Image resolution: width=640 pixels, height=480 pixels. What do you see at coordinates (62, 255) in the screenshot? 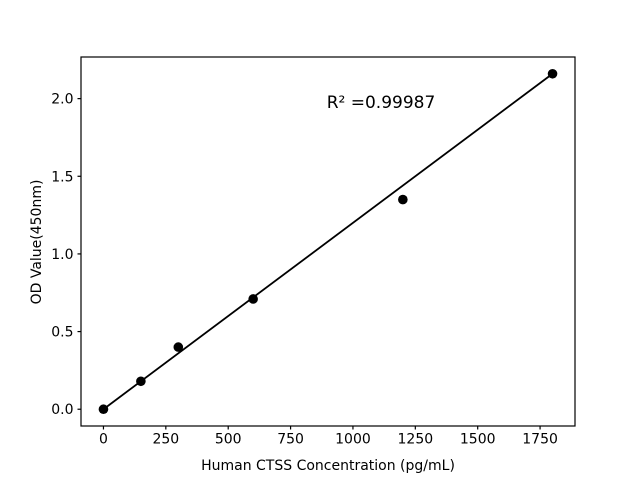
I see `y-tick-label: 1.0` at bounding box center [62, 255].